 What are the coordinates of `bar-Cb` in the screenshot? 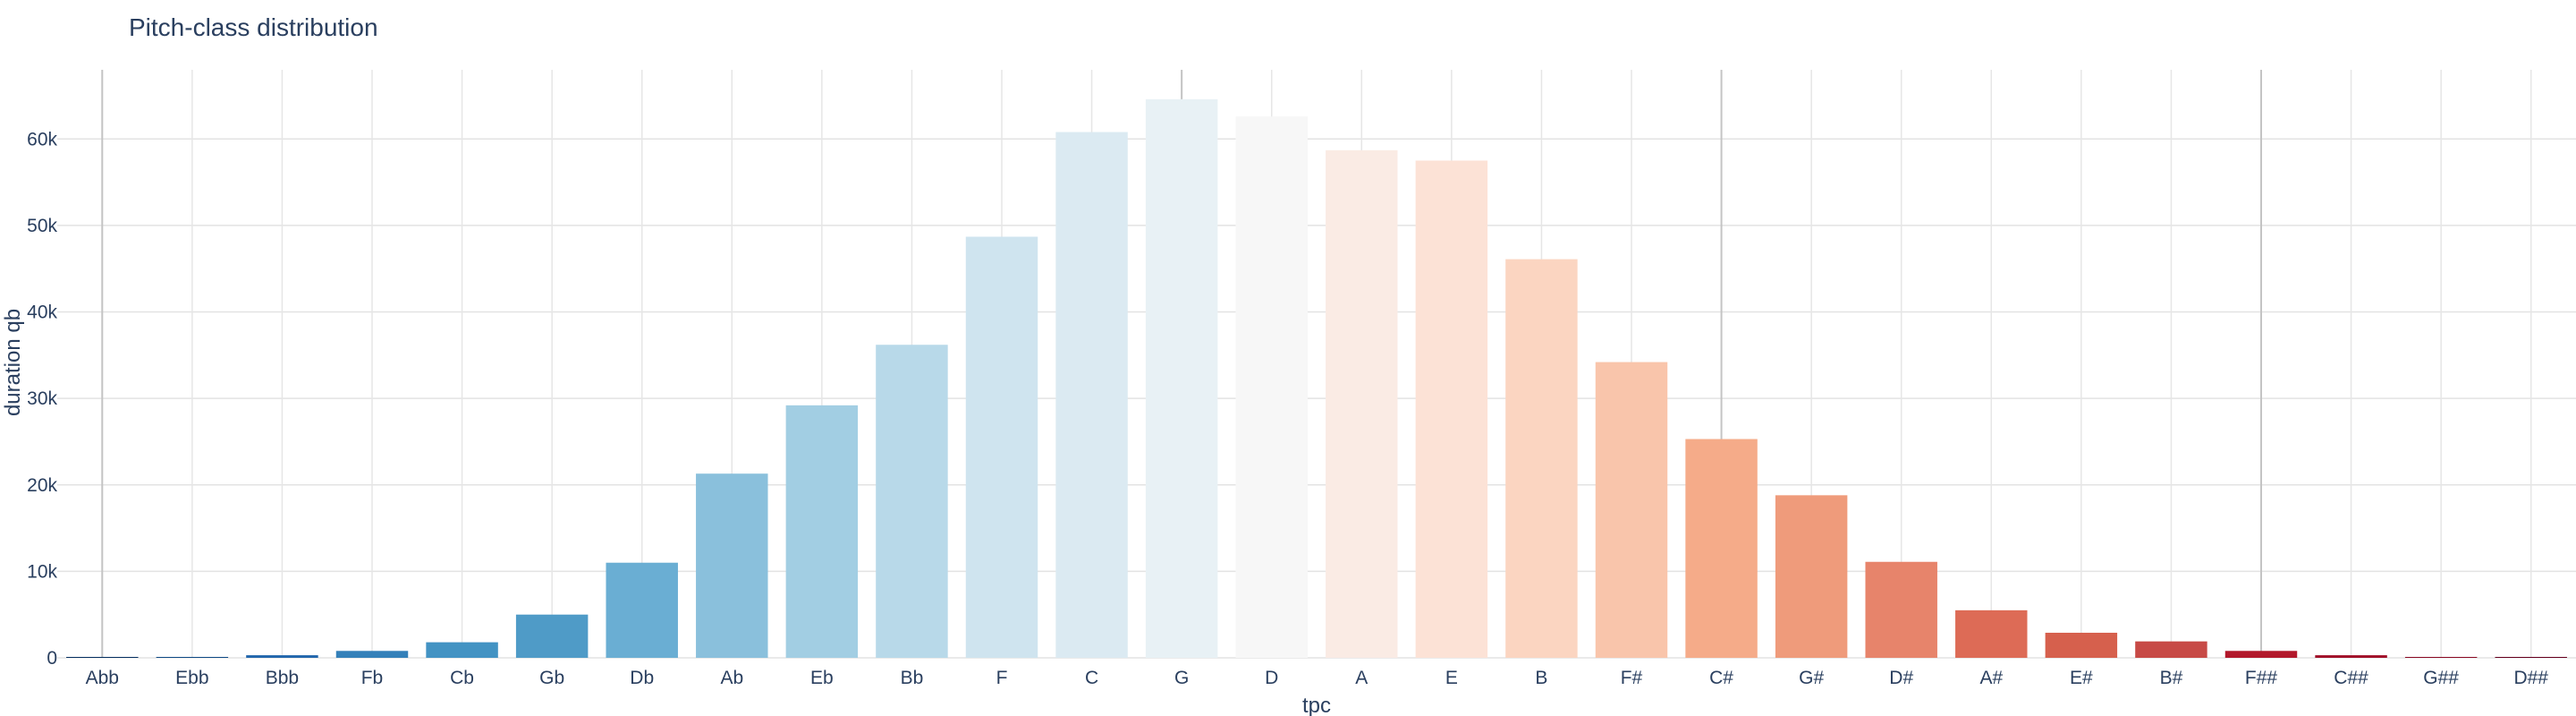 It's located at (462, 650).